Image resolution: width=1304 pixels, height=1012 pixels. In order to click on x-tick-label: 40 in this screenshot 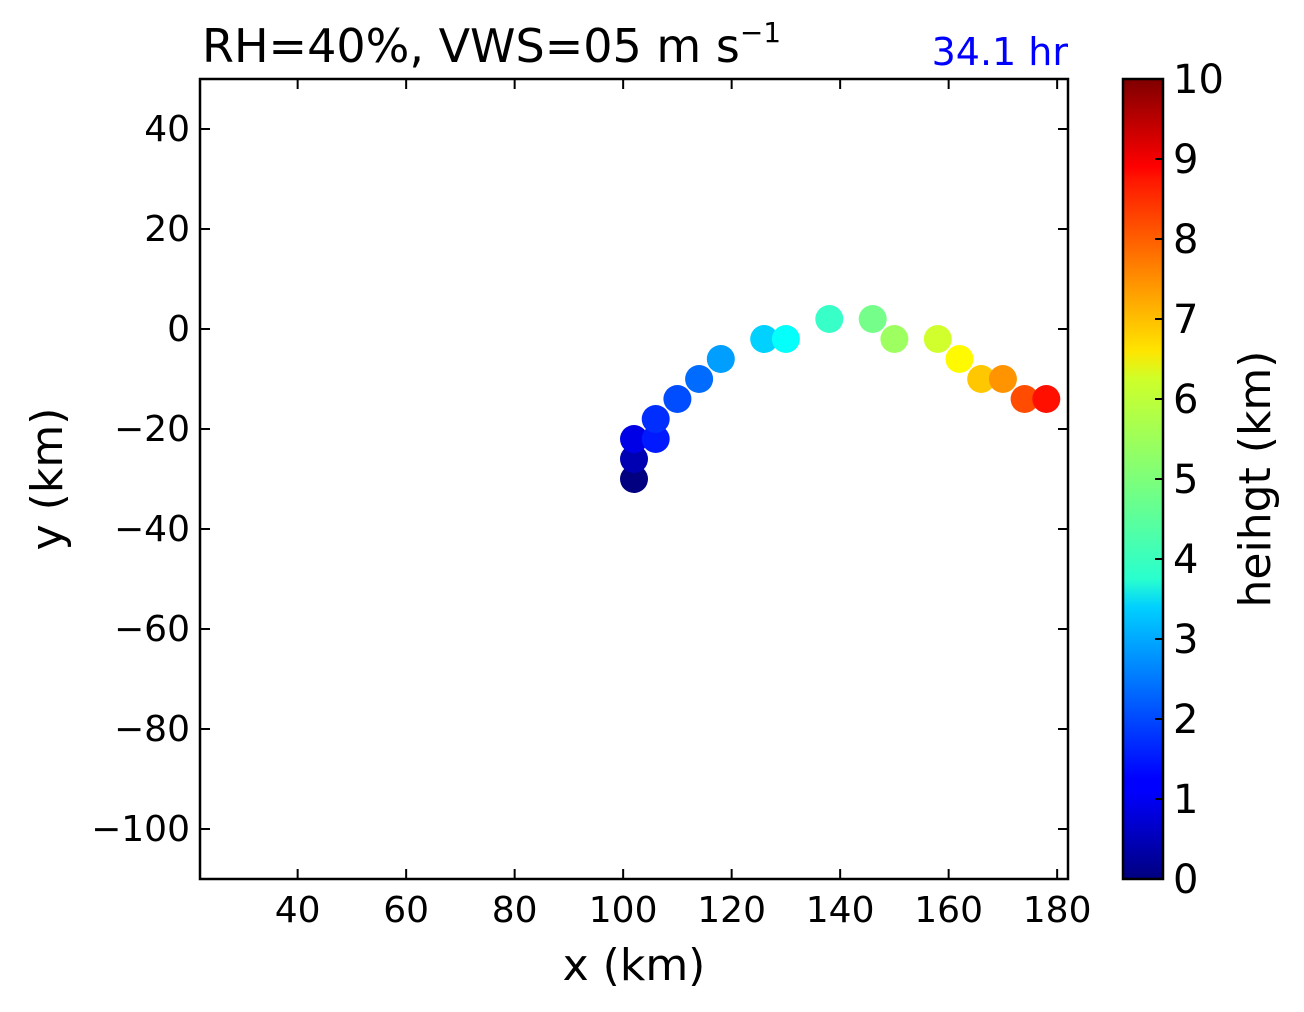, I will do `click(298, 910)`.